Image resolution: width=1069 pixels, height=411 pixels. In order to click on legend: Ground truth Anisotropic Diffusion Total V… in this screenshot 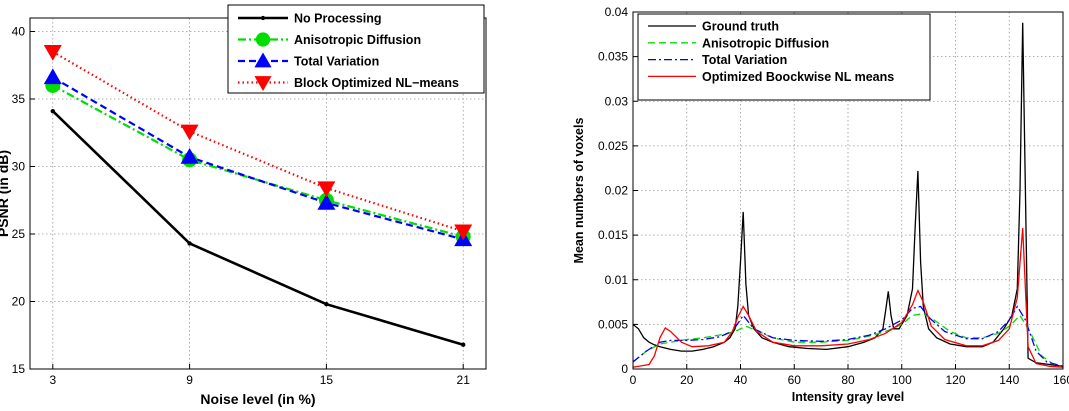, I will do `click(784, 57)`.